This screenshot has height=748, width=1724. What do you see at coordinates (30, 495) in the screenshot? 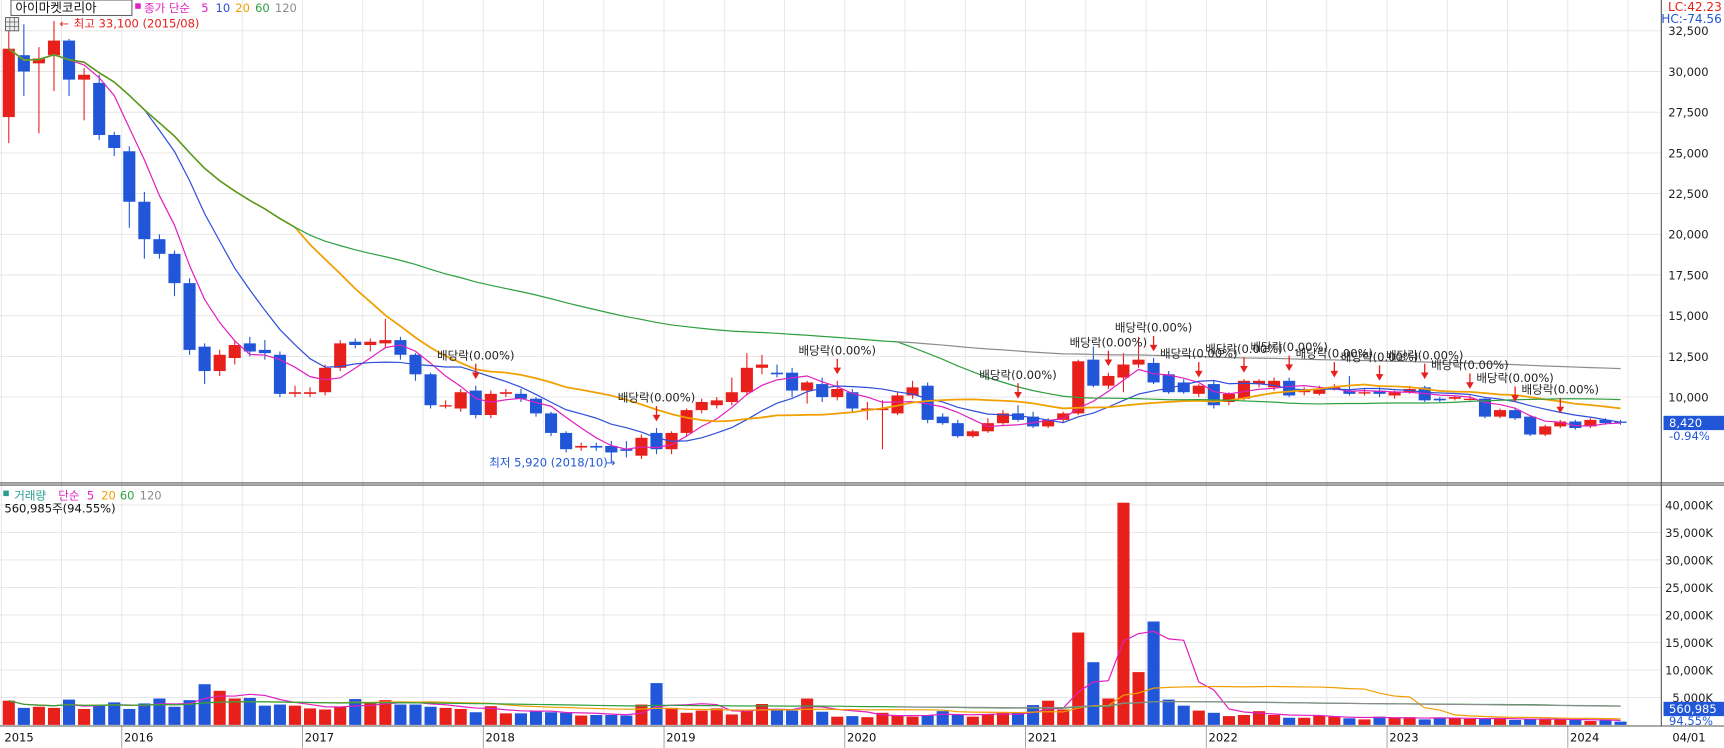
I see `volume-legend-label: 거래량` at bounding box center [30, 495].